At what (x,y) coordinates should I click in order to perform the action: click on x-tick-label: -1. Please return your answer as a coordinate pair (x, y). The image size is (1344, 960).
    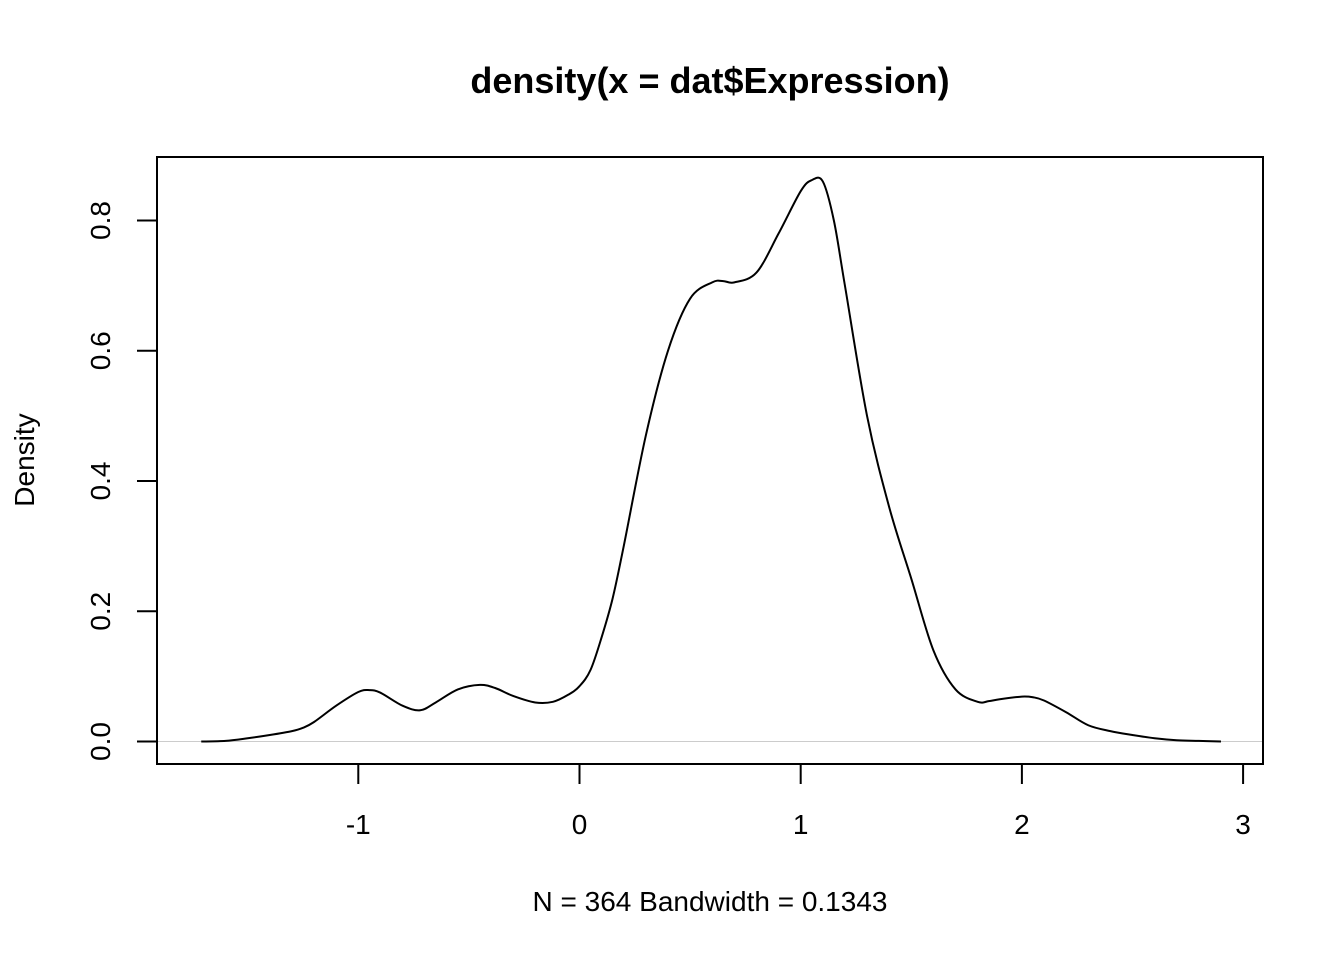
    Looking at the image, I should click on (358, 824).